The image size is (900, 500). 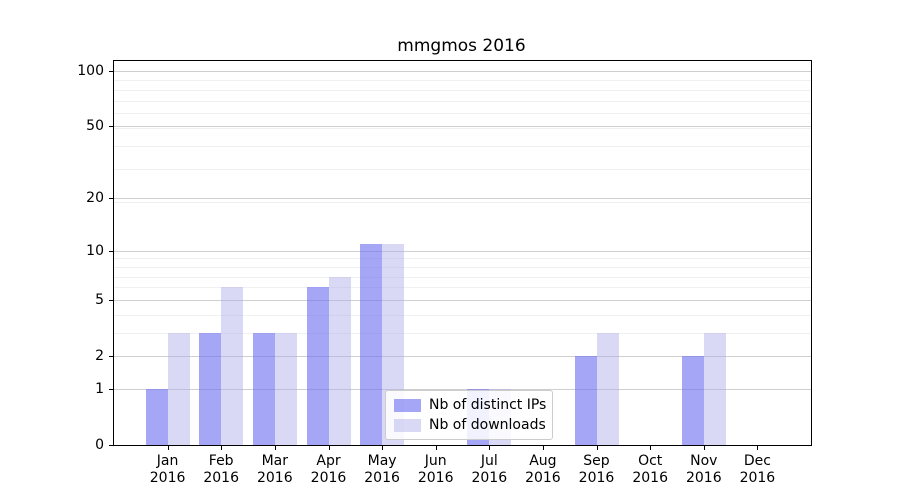 I want to click on legend: Nb of distinct IPs Nb of downloads, so click(x=469, y=415).